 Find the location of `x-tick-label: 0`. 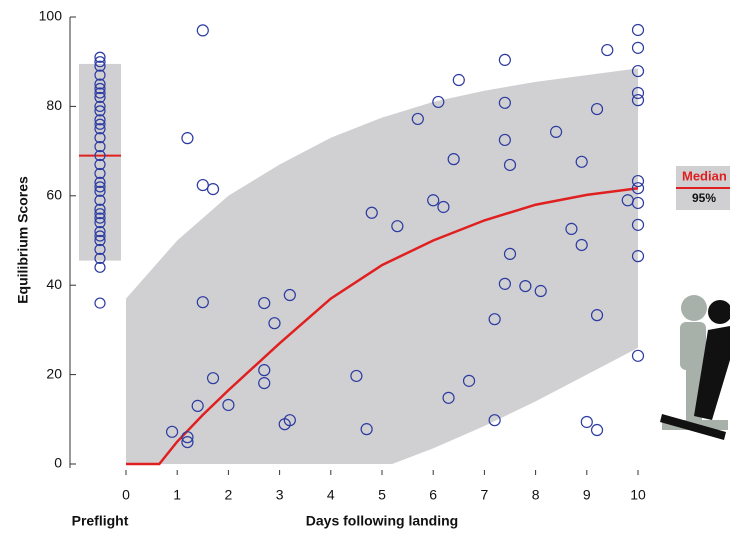

x-tick-label: 0 is located at coordinates (126, 495).